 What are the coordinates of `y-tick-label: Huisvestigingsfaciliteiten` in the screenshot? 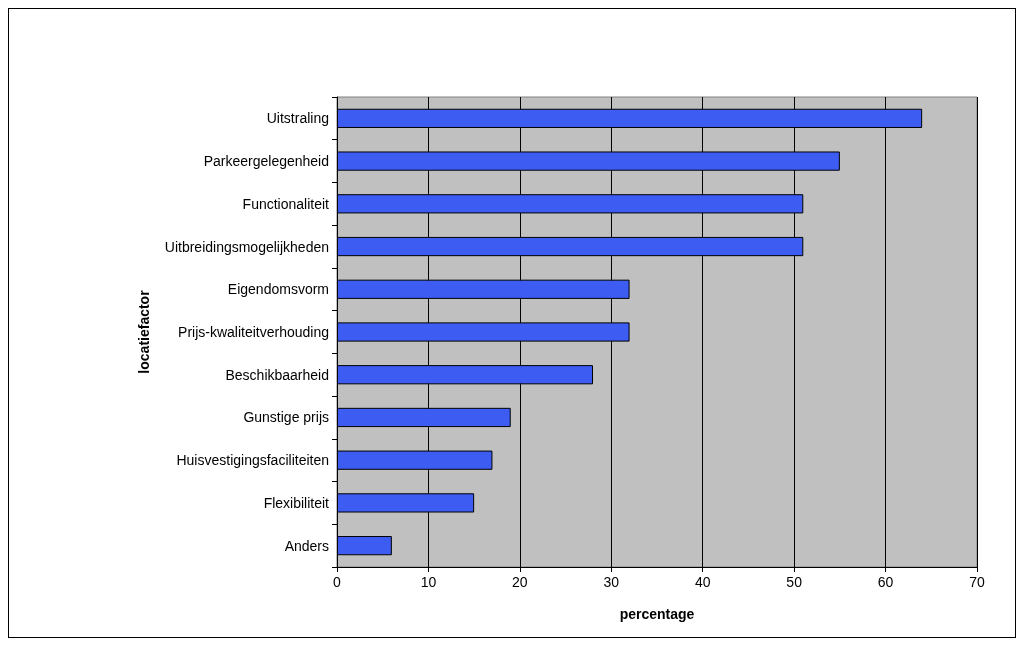 It's located at (252, 460).